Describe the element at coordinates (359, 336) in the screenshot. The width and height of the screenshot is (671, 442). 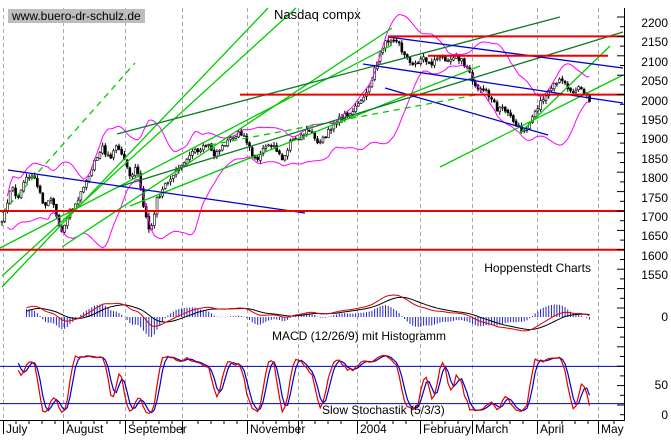
I see `macd-panel-label: MACD (12/26/9) mit Histogramm` at that location.